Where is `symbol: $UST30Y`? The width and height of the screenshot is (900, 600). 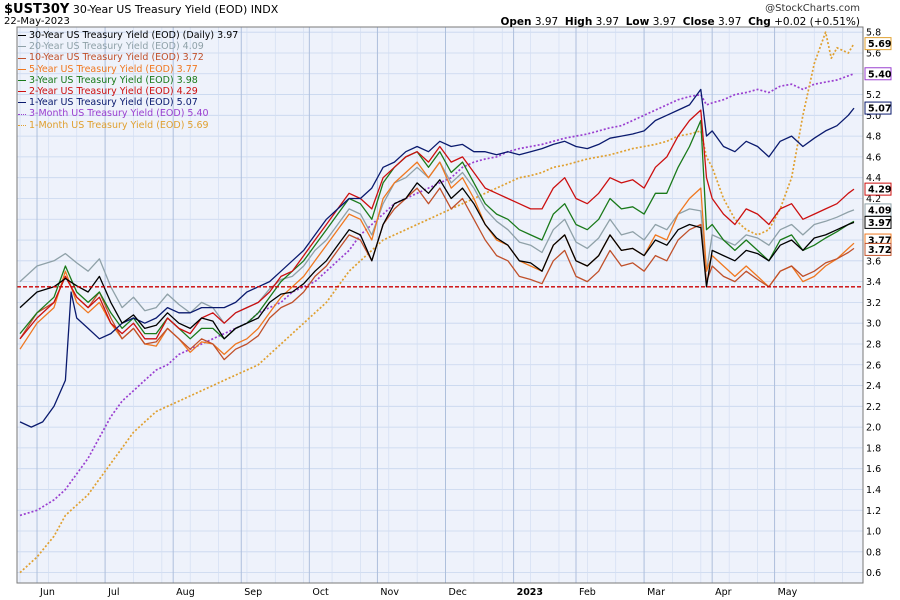 symbol: $UST30Y is located at coordinates (37, 9).